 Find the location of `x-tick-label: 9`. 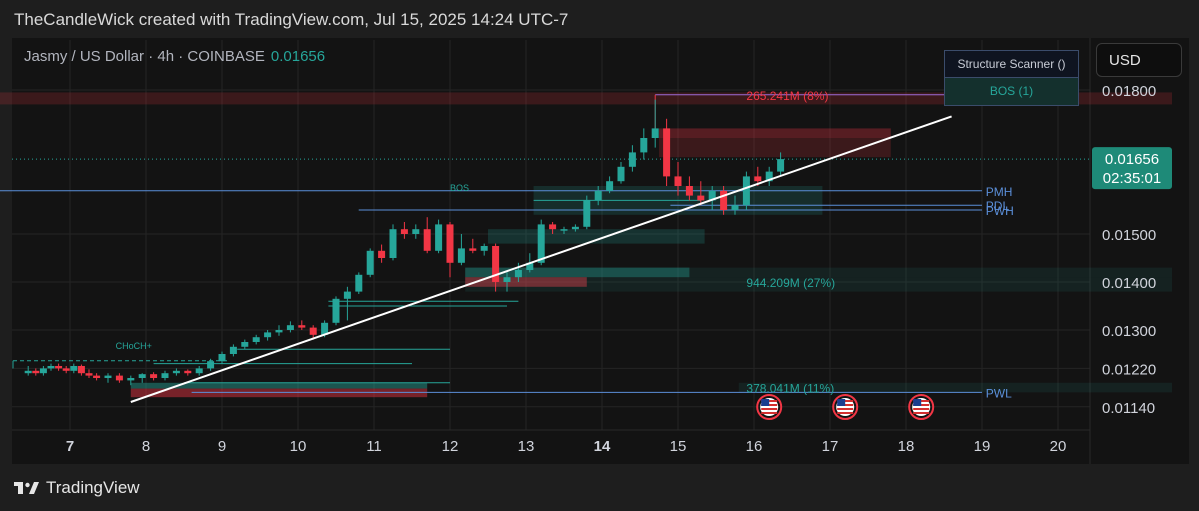

x-tick-label: 9 is located at coordinates (222, 446).